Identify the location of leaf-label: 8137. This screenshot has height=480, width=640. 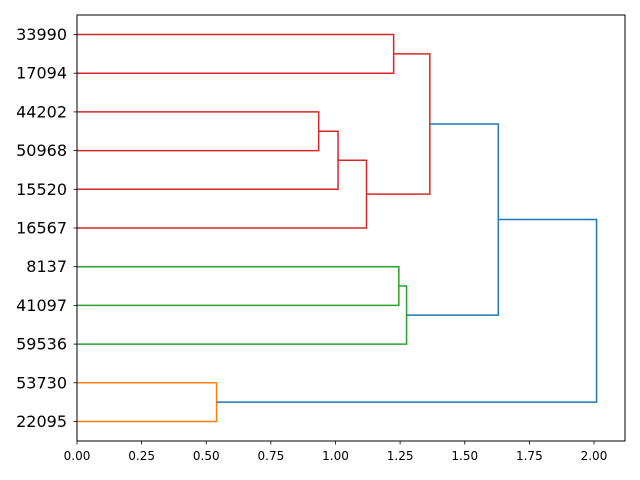
(46, 266).